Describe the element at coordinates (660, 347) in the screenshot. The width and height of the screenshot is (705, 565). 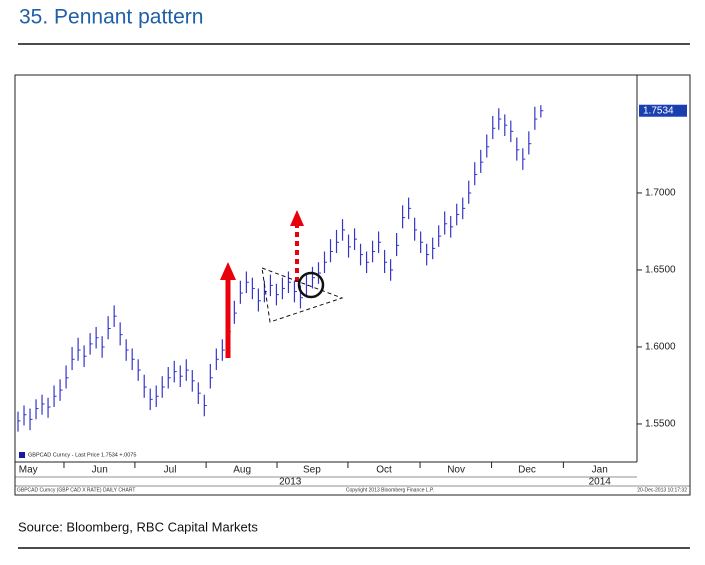
I see `y-tick-label: 1.6000` at that location.